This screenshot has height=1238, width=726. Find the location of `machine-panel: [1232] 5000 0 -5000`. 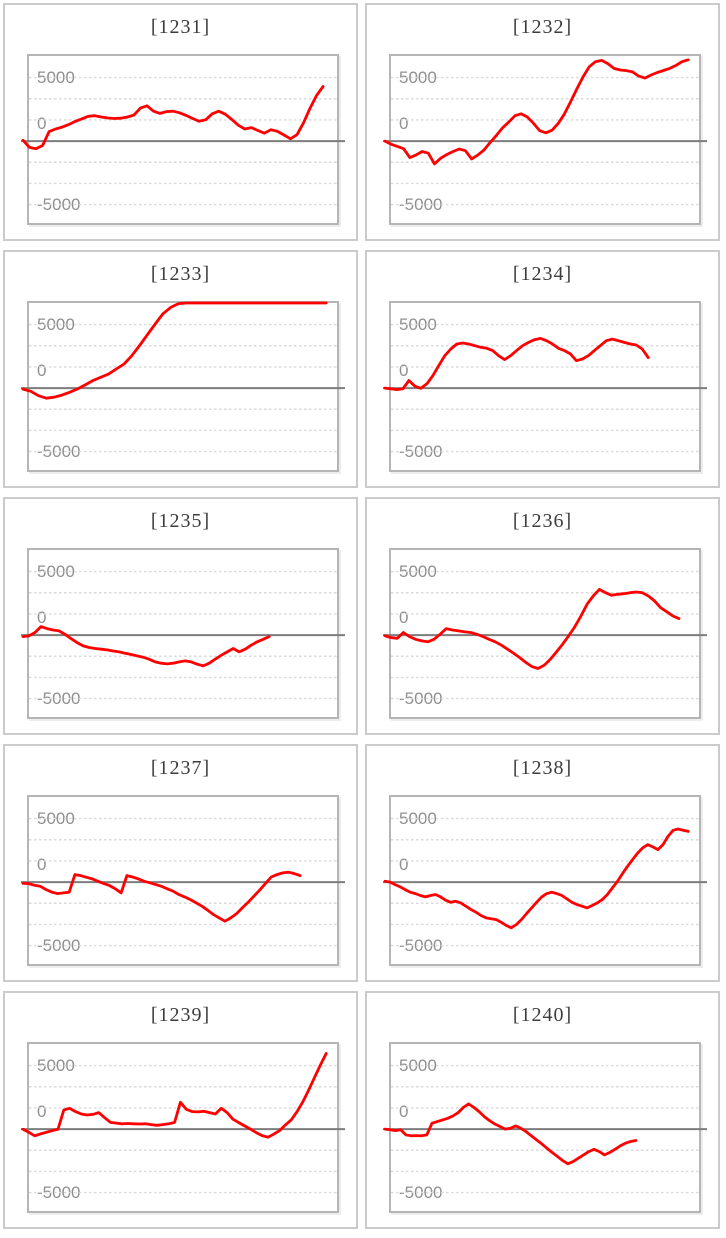

machine-panel: [1232] 5000 0 -5000 is located at coordinates (542, 122).